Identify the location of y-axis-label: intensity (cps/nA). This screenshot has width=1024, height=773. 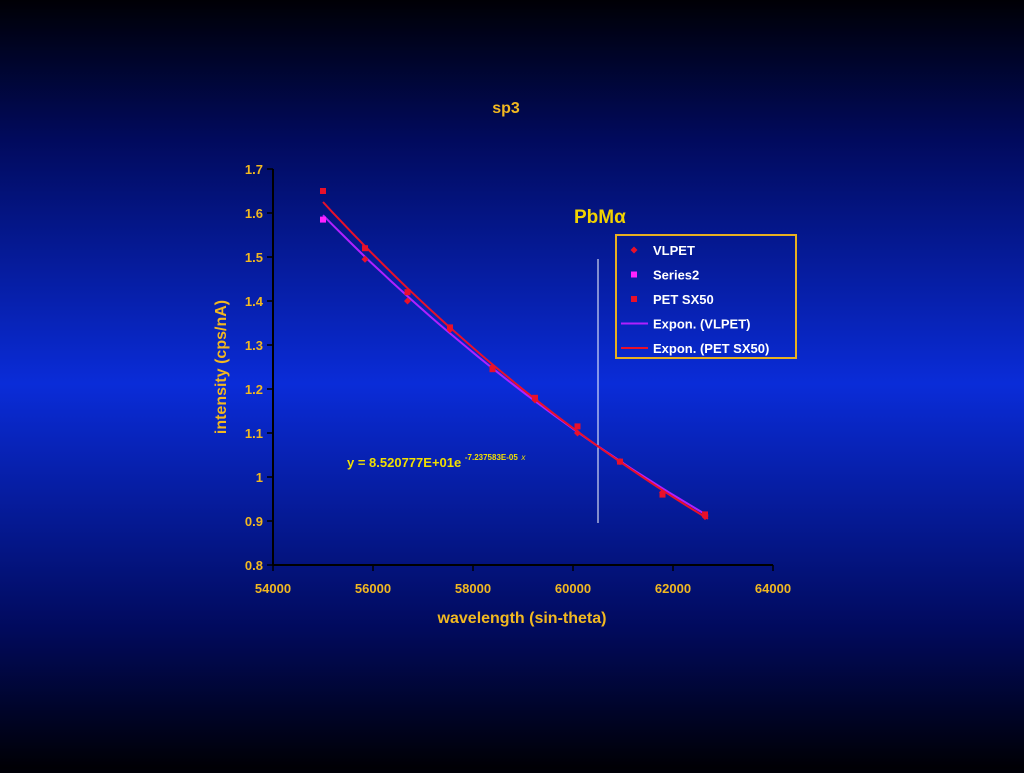
(221, 367).